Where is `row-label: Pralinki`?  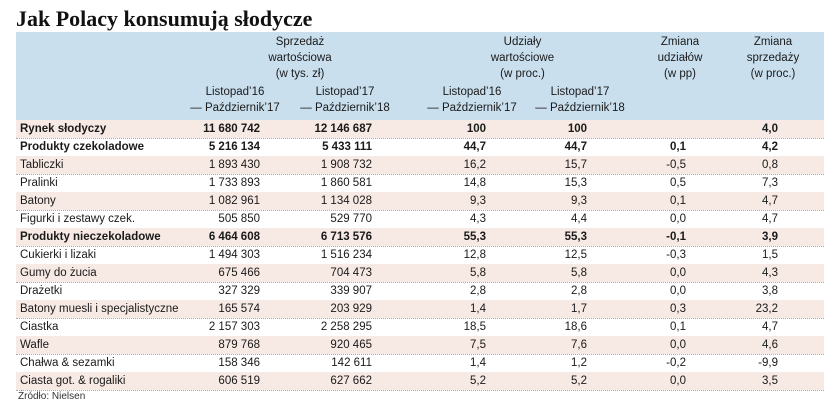
row-label: Pralinki is located at coordinates (39, 183).